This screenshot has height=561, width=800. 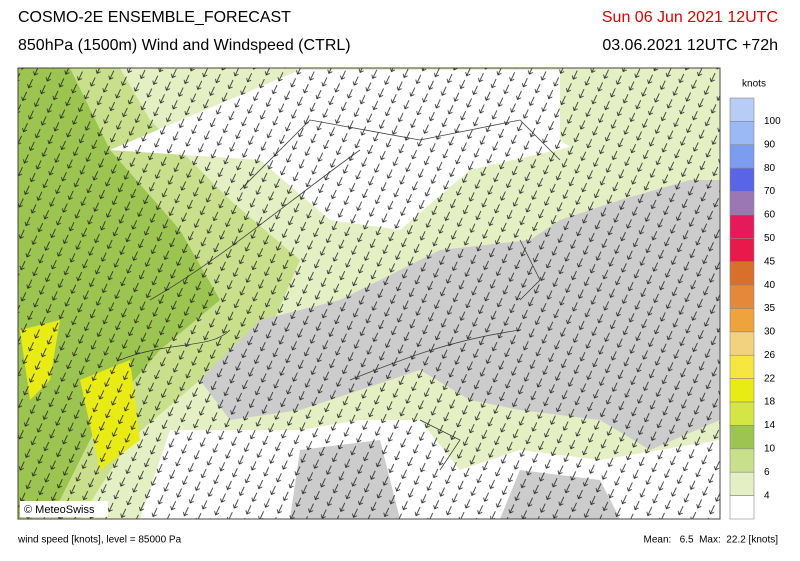 What do you see at coordinates (770, 448) in the screenshot?
I see `colorbar-label: 10` at bounding box center [770, 448].